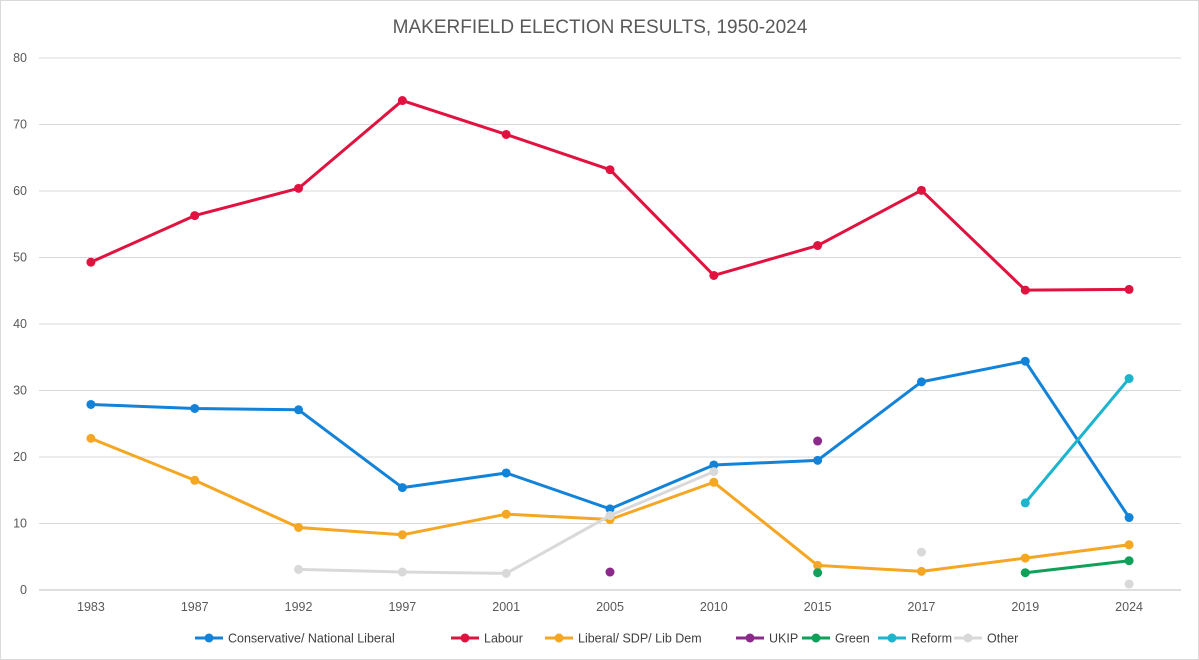 The width and height of the screenshot is (1199, 660). What do you see at coordinates (20, 391) in the screenshot?
I see `y-tick-label: 30` at bounding box center [20, 391].